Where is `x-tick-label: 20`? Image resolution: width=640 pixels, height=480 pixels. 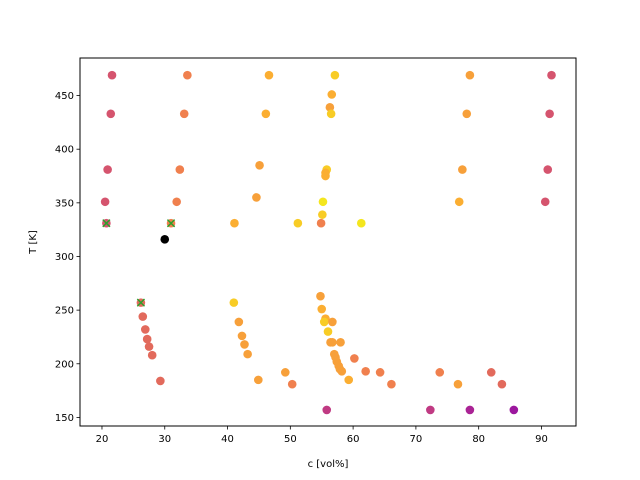 x-tick-label: 20 is located at coordinates (102, 439).